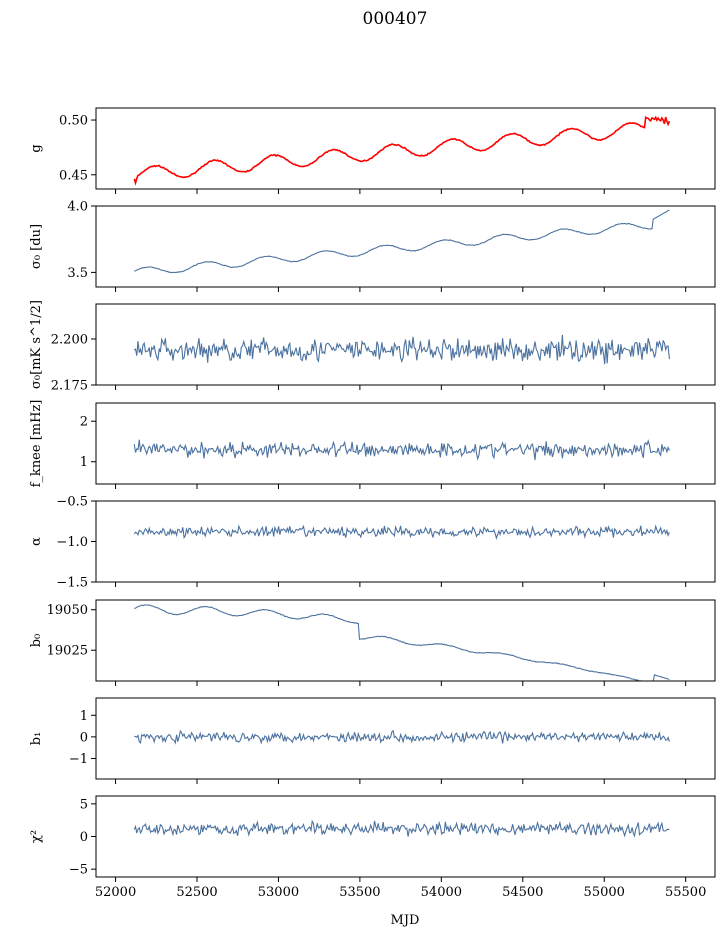 This screenshot has height=936, width=725. I want to click on panel-7-y-tick-label: 0, so click(84, 737).